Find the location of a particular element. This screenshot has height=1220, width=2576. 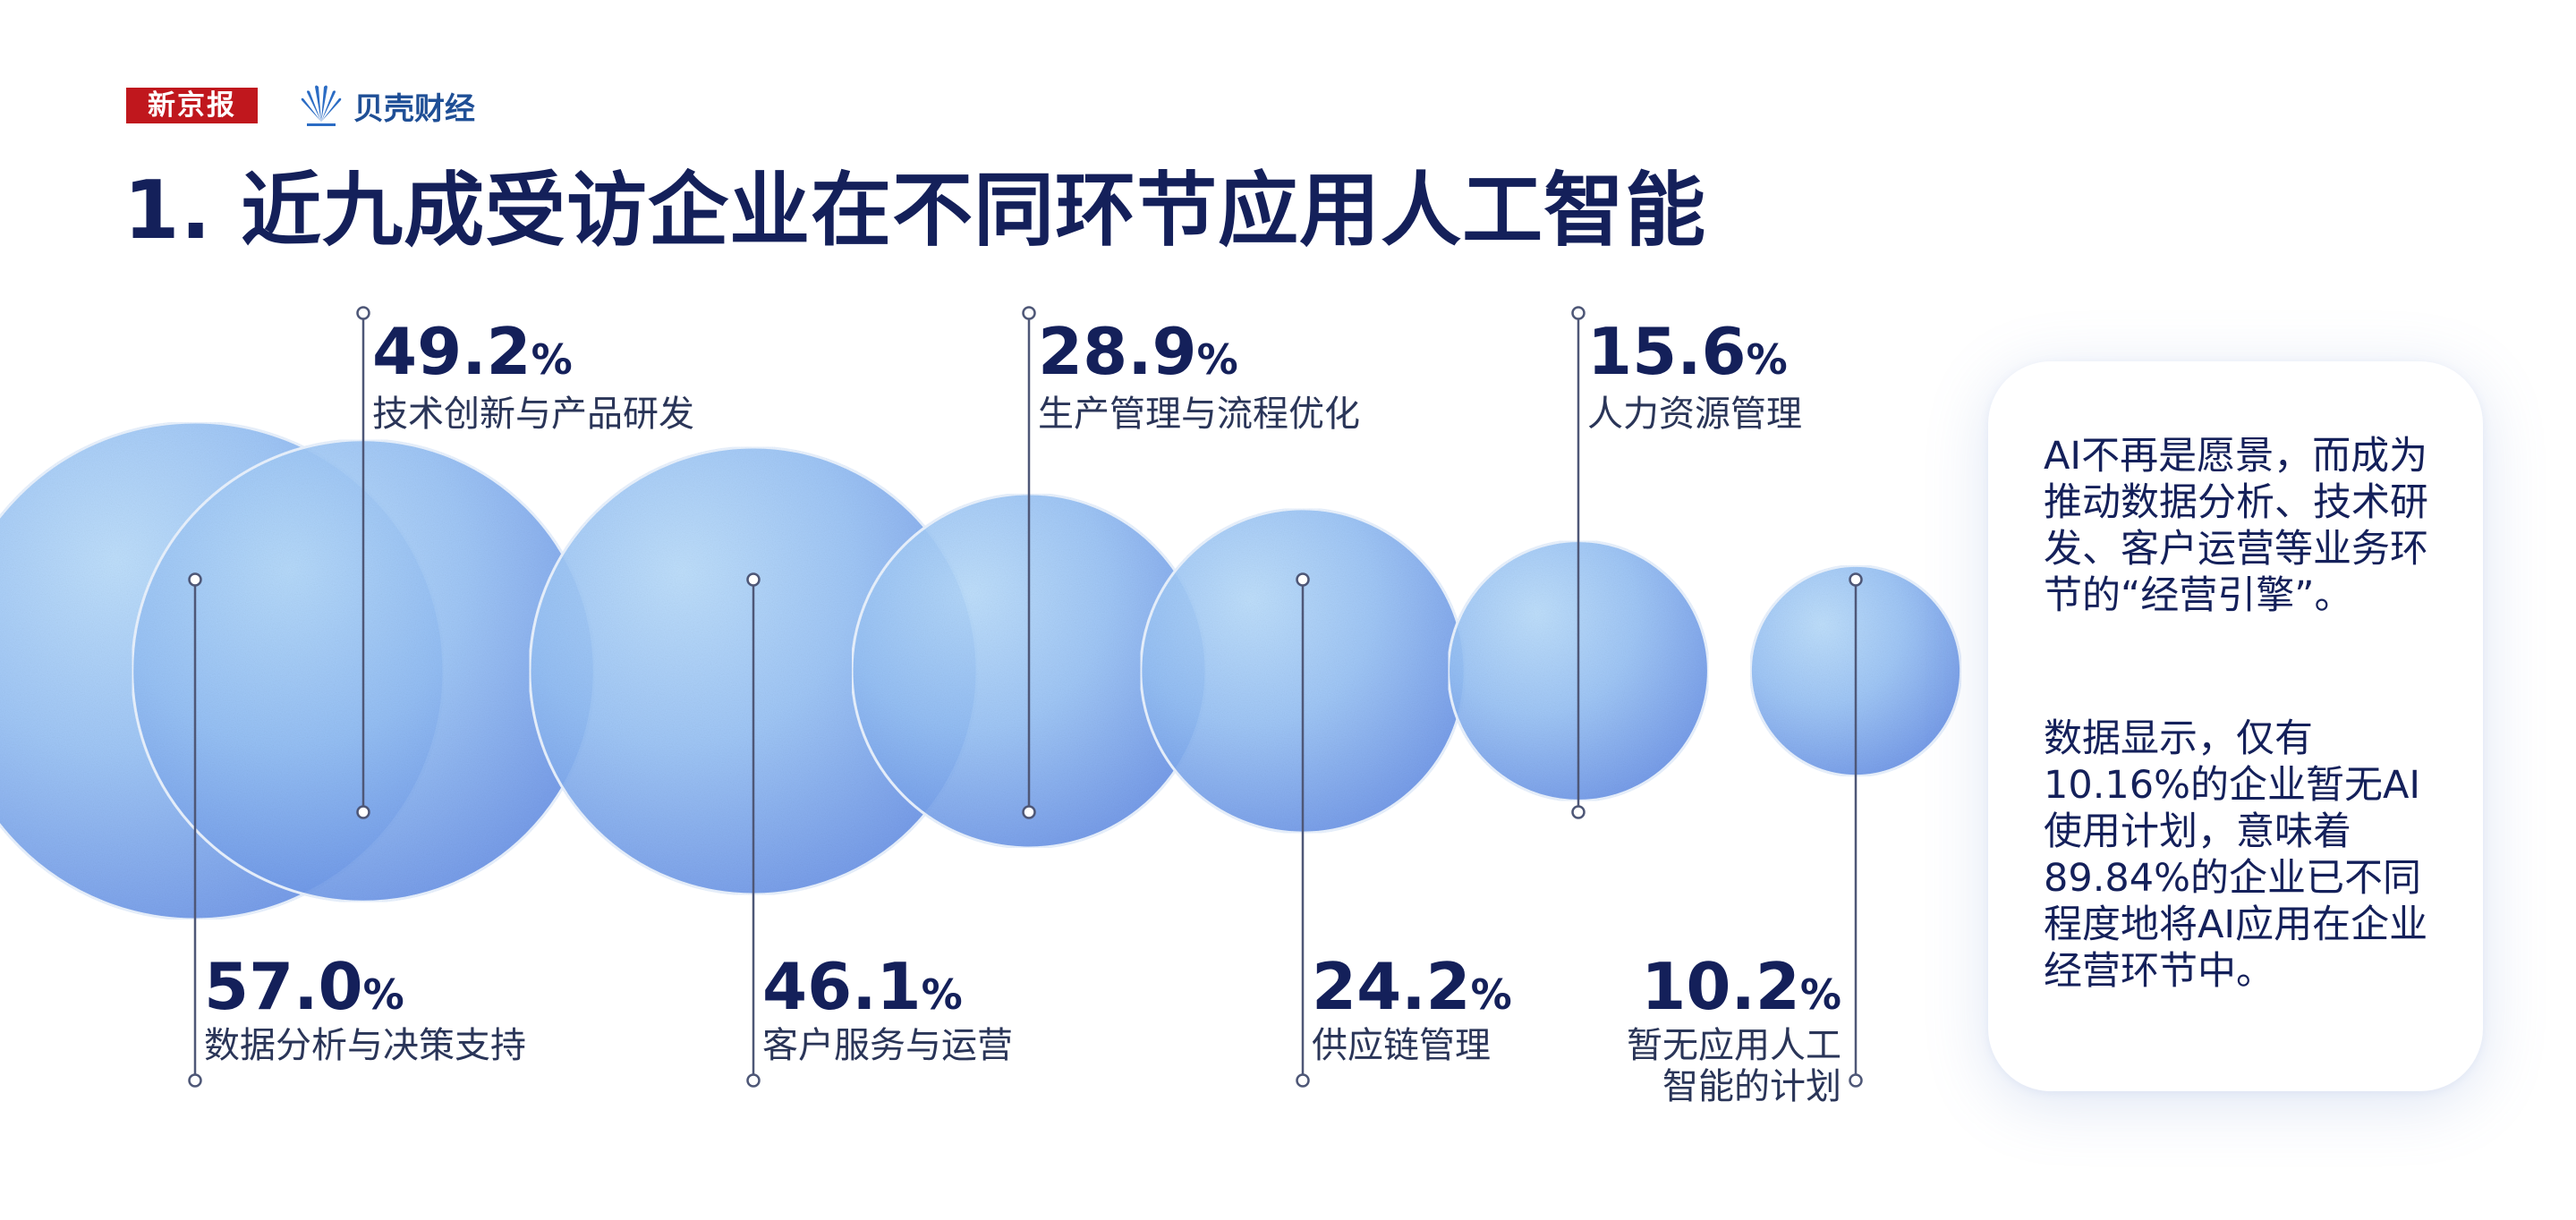

value-label-1: 57.0% is located at coordinates (304, 987).